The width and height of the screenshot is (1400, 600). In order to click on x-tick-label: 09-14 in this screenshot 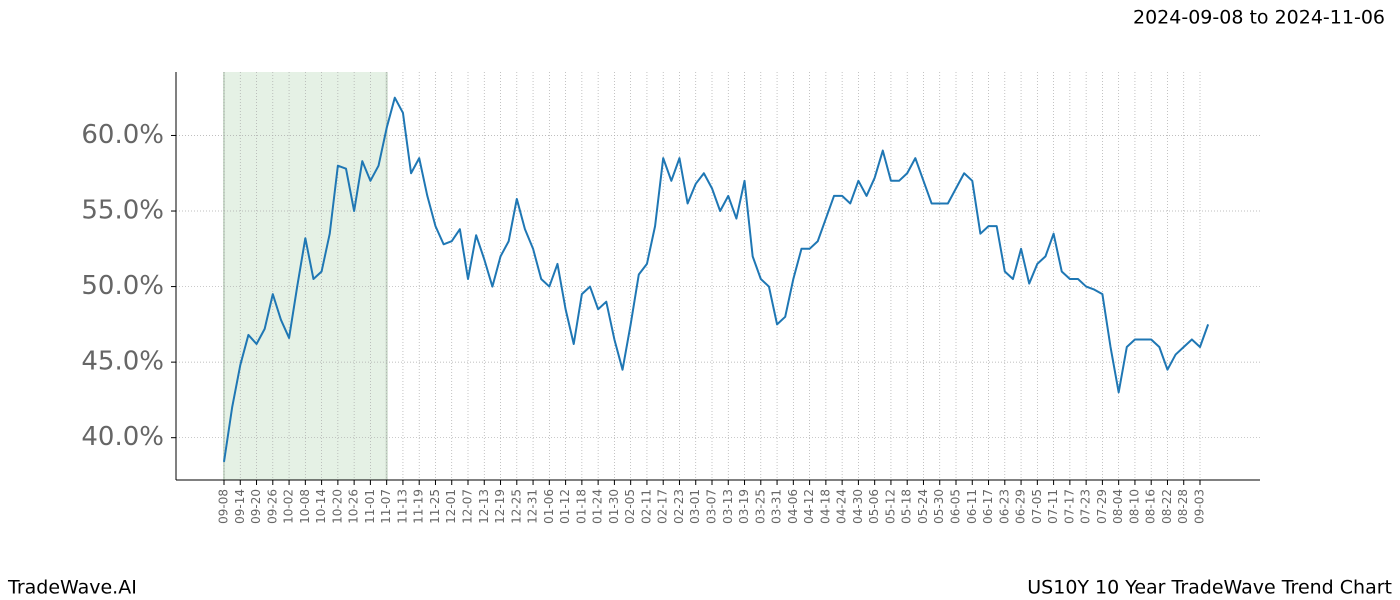, I will do `click(240, 506)`.